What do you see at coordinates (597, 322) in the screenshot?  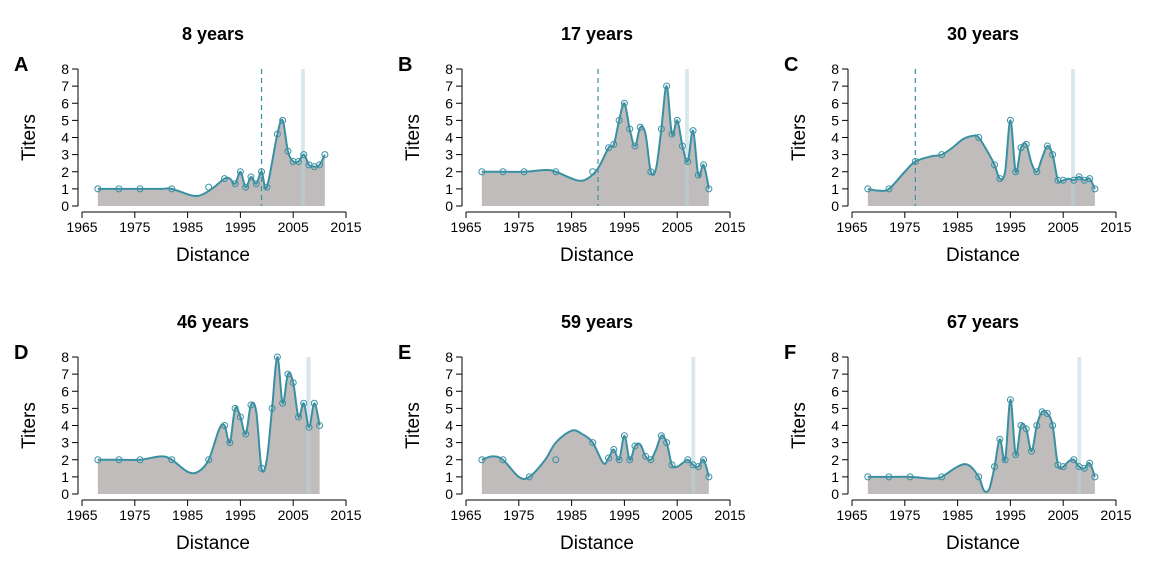 I see `panel-title: 59 years` at bounding box center [597, 322].